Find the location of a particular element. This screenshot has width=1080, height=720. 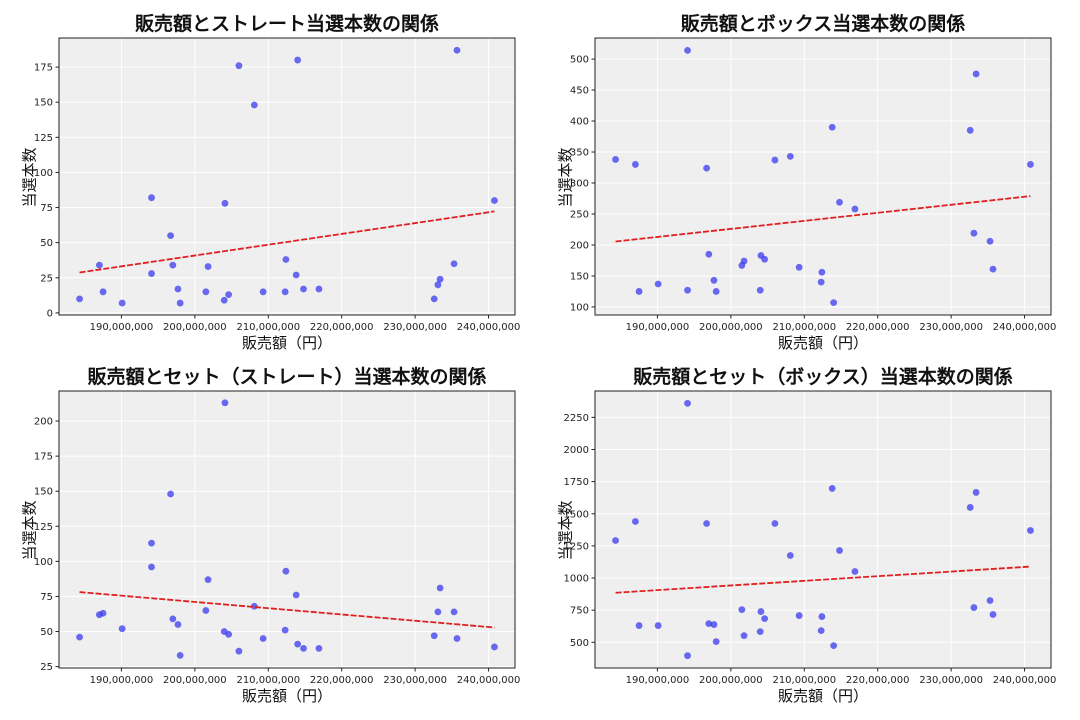

chart-title: 販売額とセット（ストレート）当選本数の関係 is located at coordinates (287, 377).